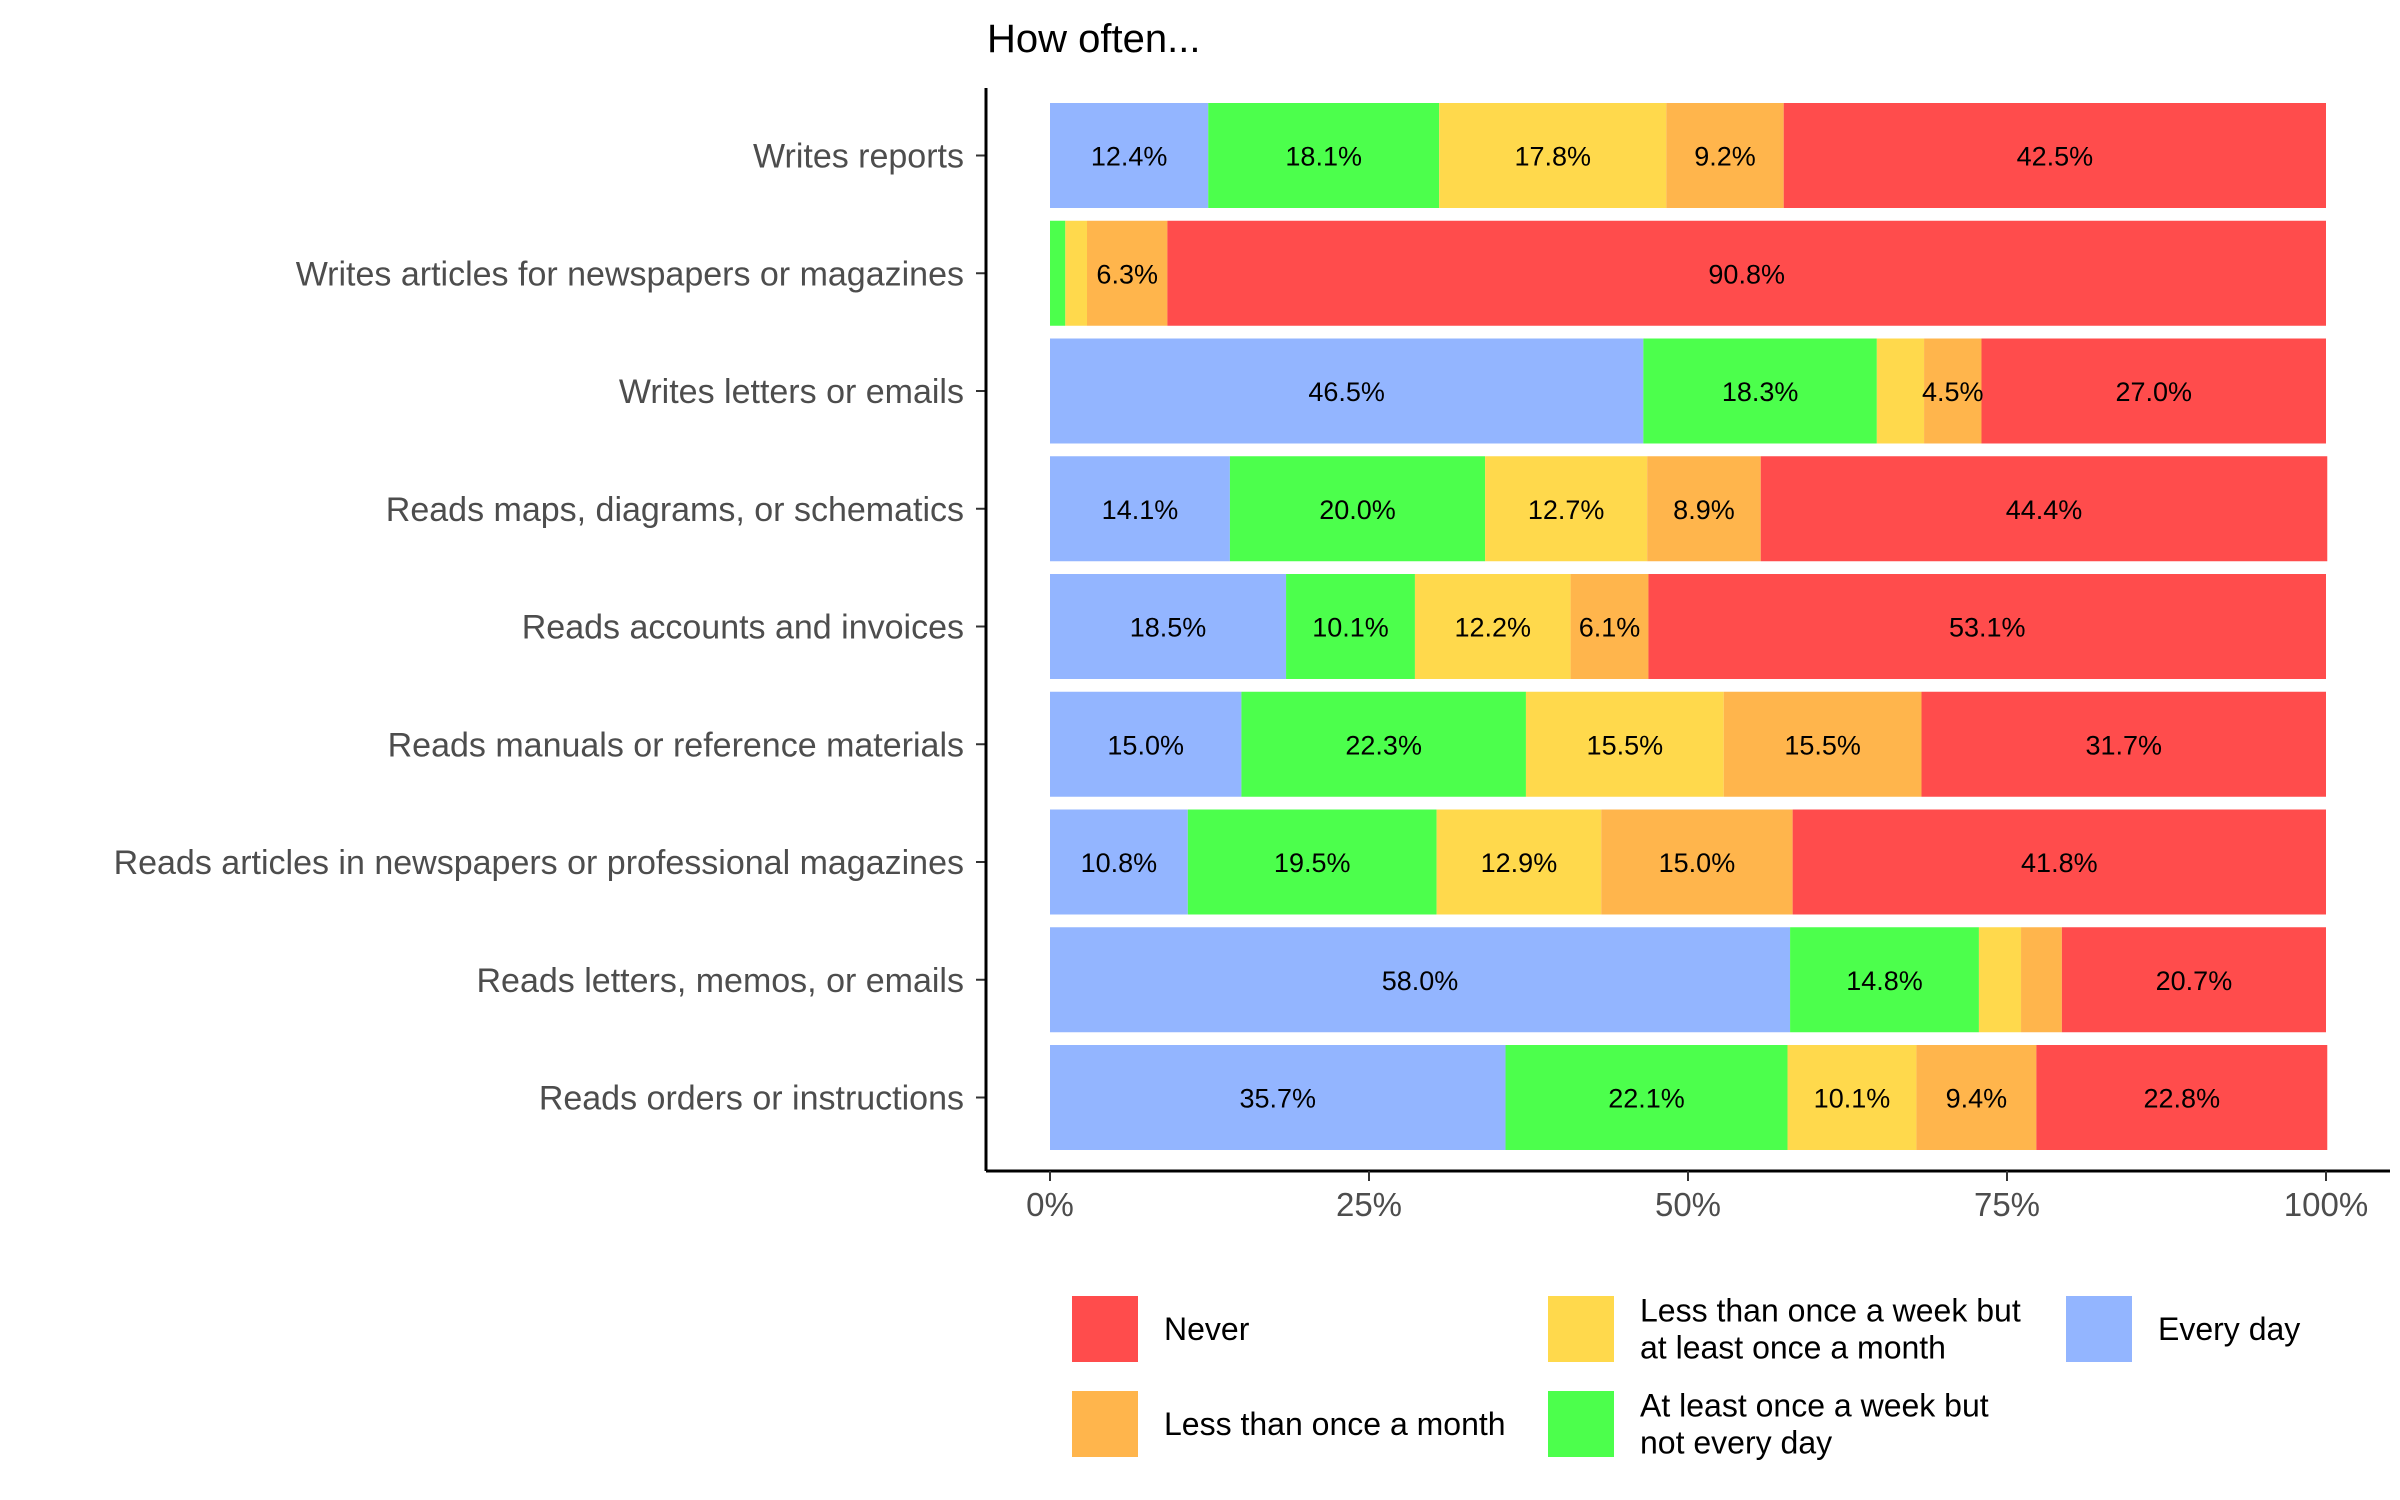 The width and height of the screenshot is (2400, 1500). Describe the element at coordinates (751, 1099) in the screenshot. I see `category-label: Reads orders or instructions` at that location.